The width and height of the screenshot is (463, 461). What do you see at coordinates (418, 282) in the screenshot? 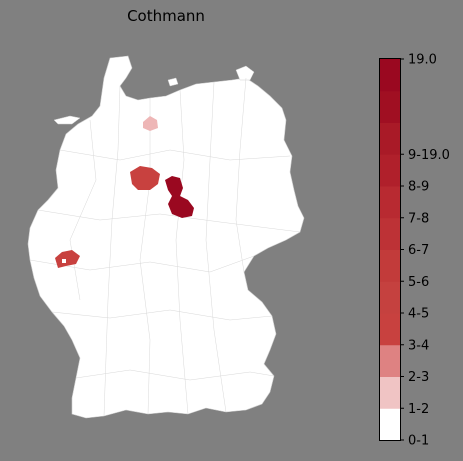
I see `colorbar-tick-label: 5-6` at bounding box center [418, 282].